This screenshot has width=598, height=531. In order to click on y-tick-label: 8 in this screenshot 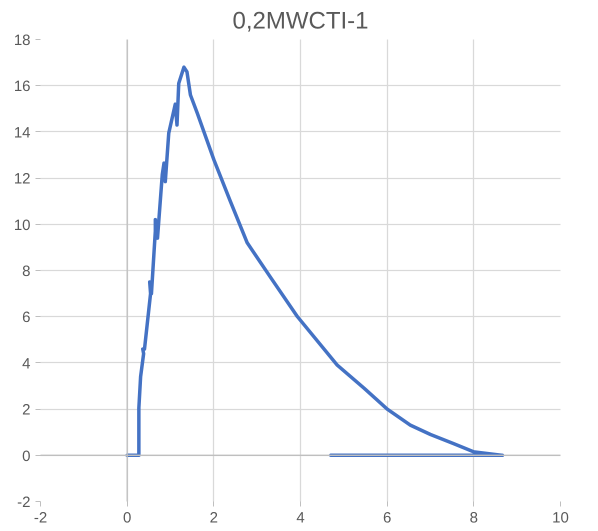, I will do `click(26, 271)`.